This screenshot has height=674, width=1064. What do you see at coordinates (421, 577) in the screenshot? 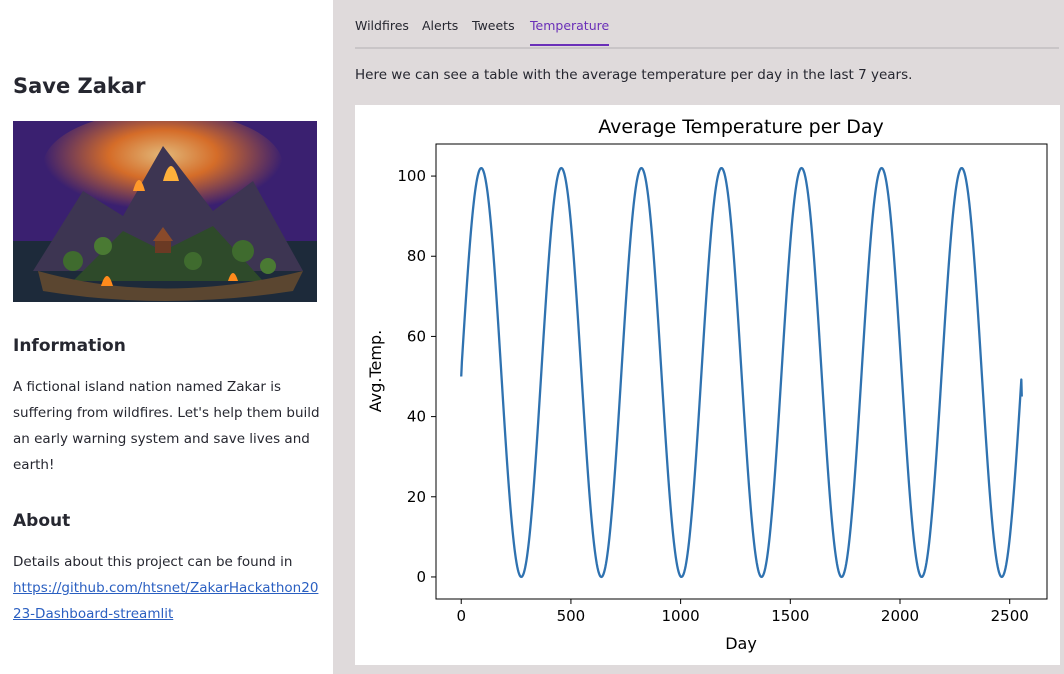
I see `y-tick-label: 0` at bounding box center [421, 577].